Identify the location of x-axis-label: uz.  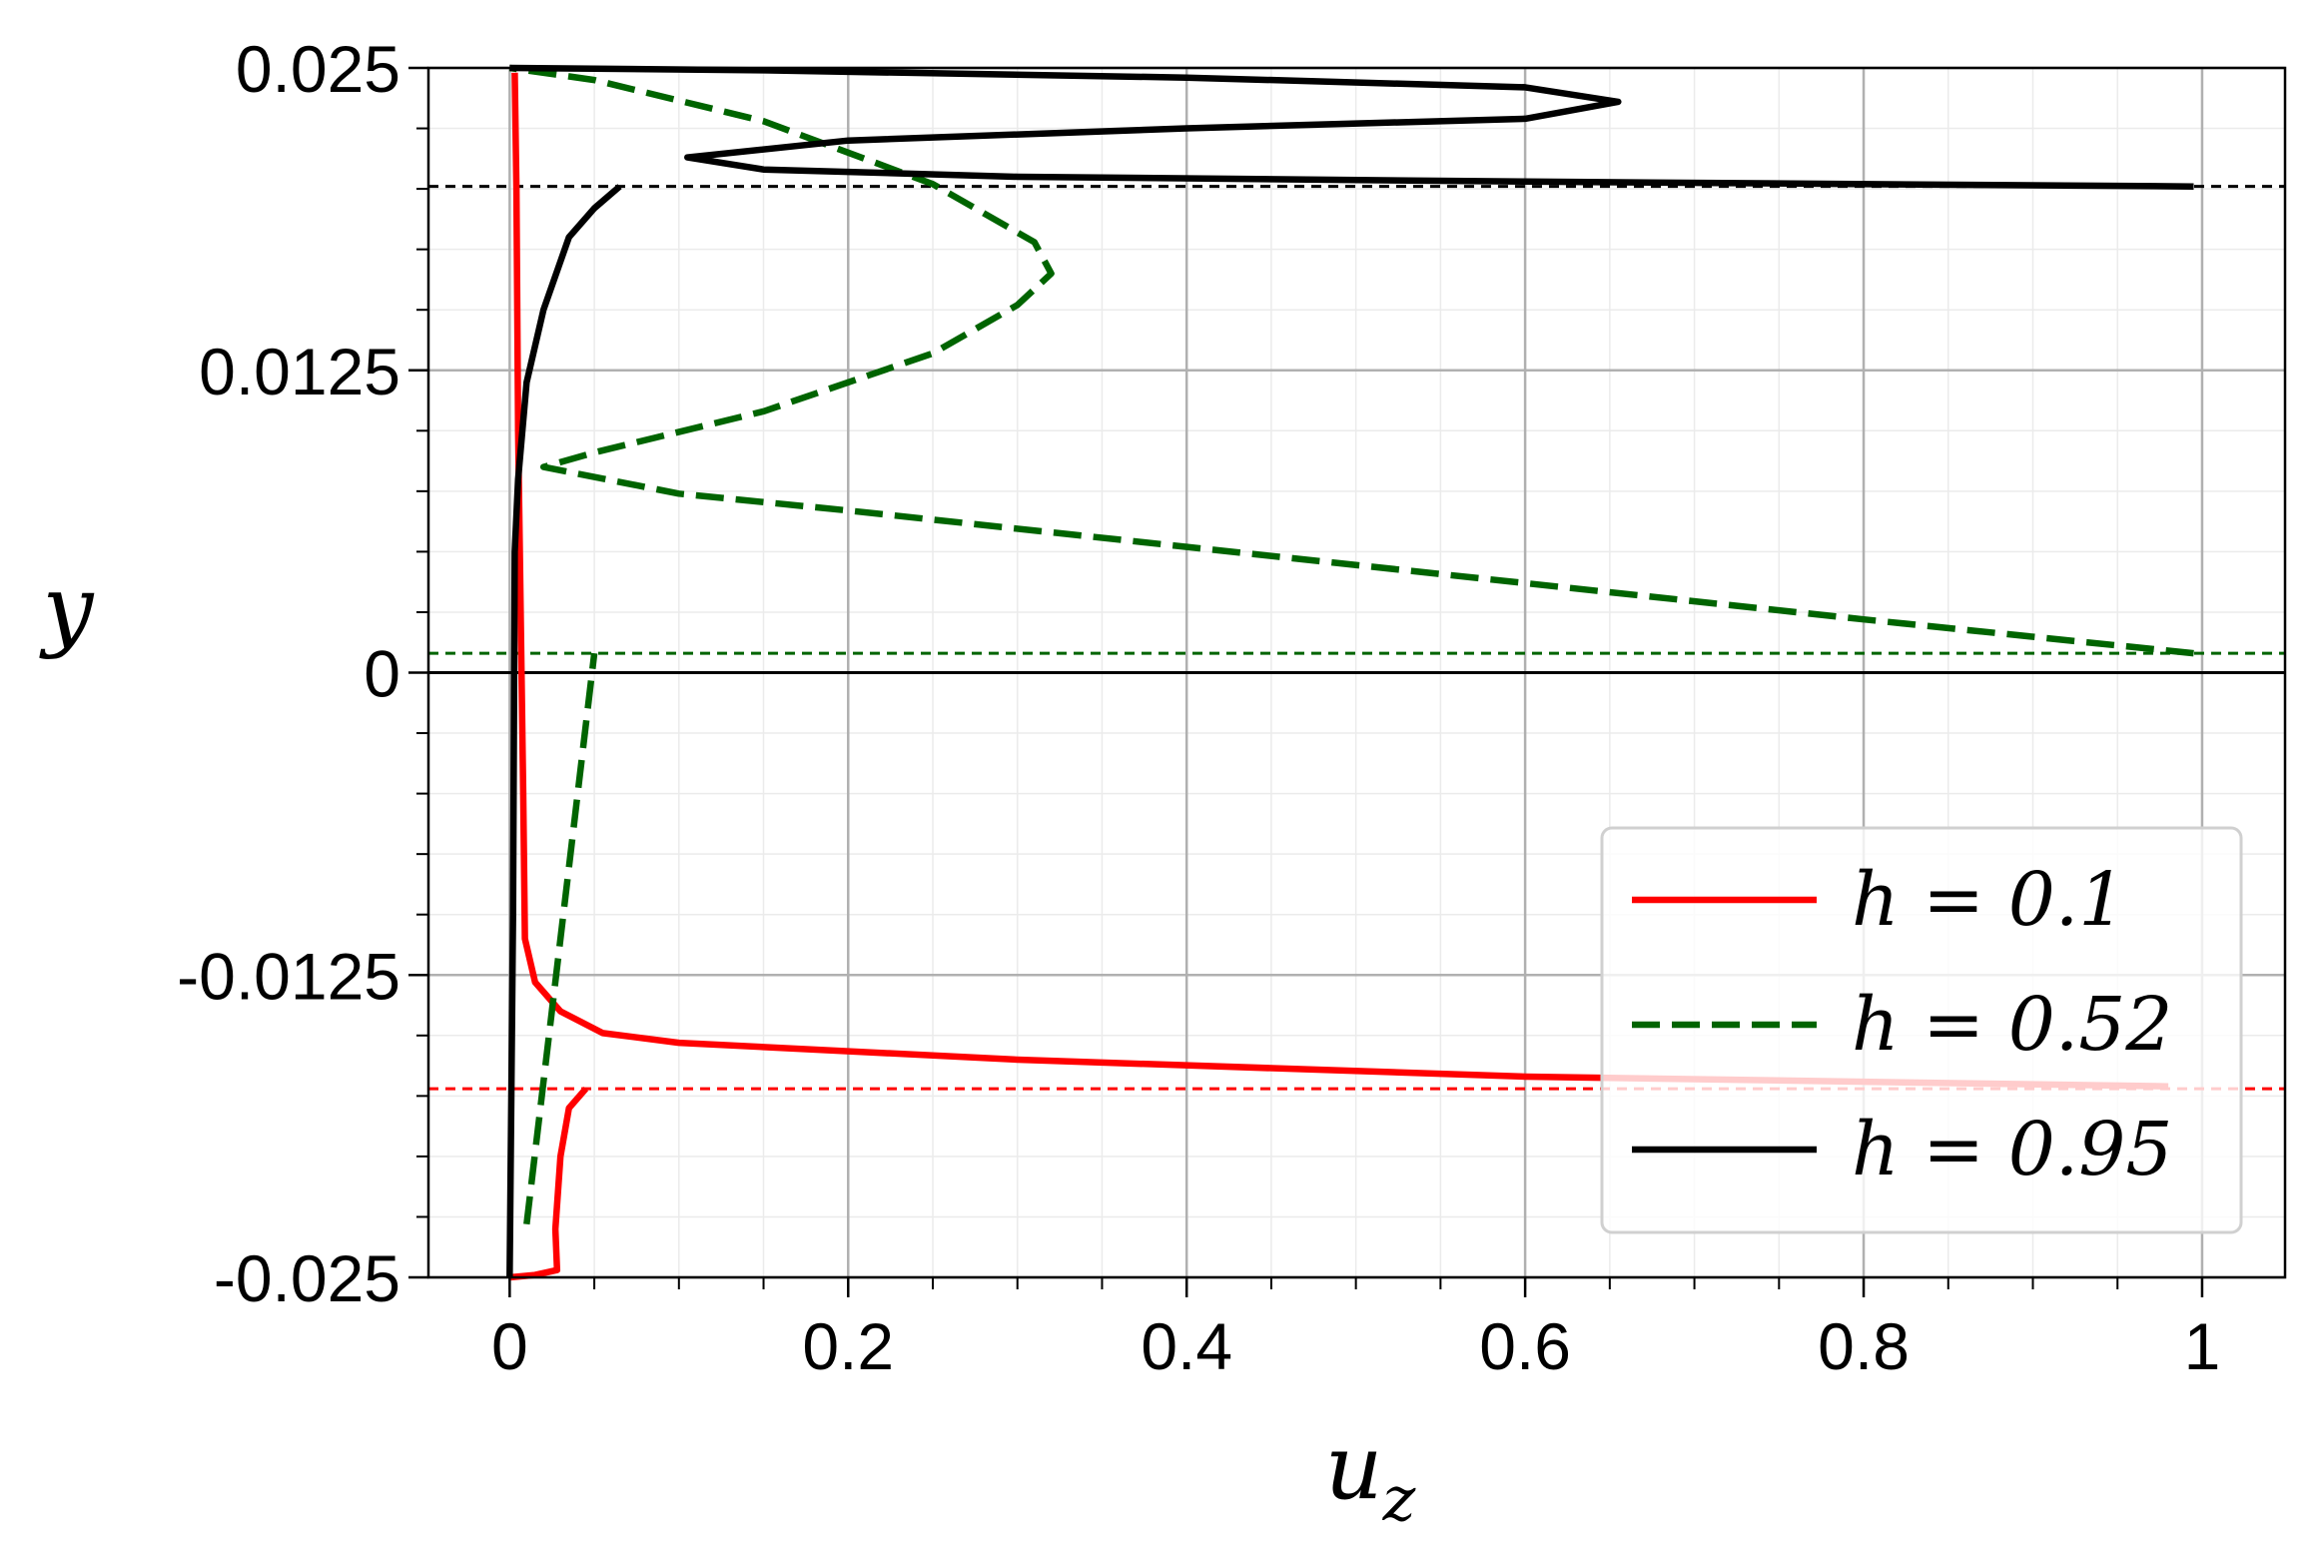
(1370, 1475).